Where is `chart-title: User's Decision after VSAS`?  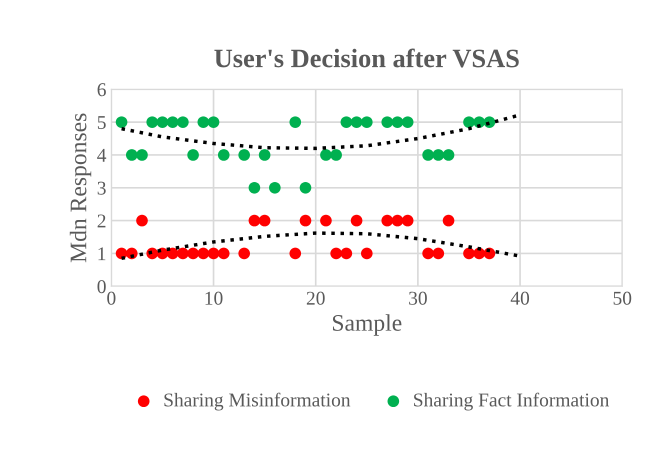
chart-title: User's Decision after VSAS is located at coordinates (366, 58).